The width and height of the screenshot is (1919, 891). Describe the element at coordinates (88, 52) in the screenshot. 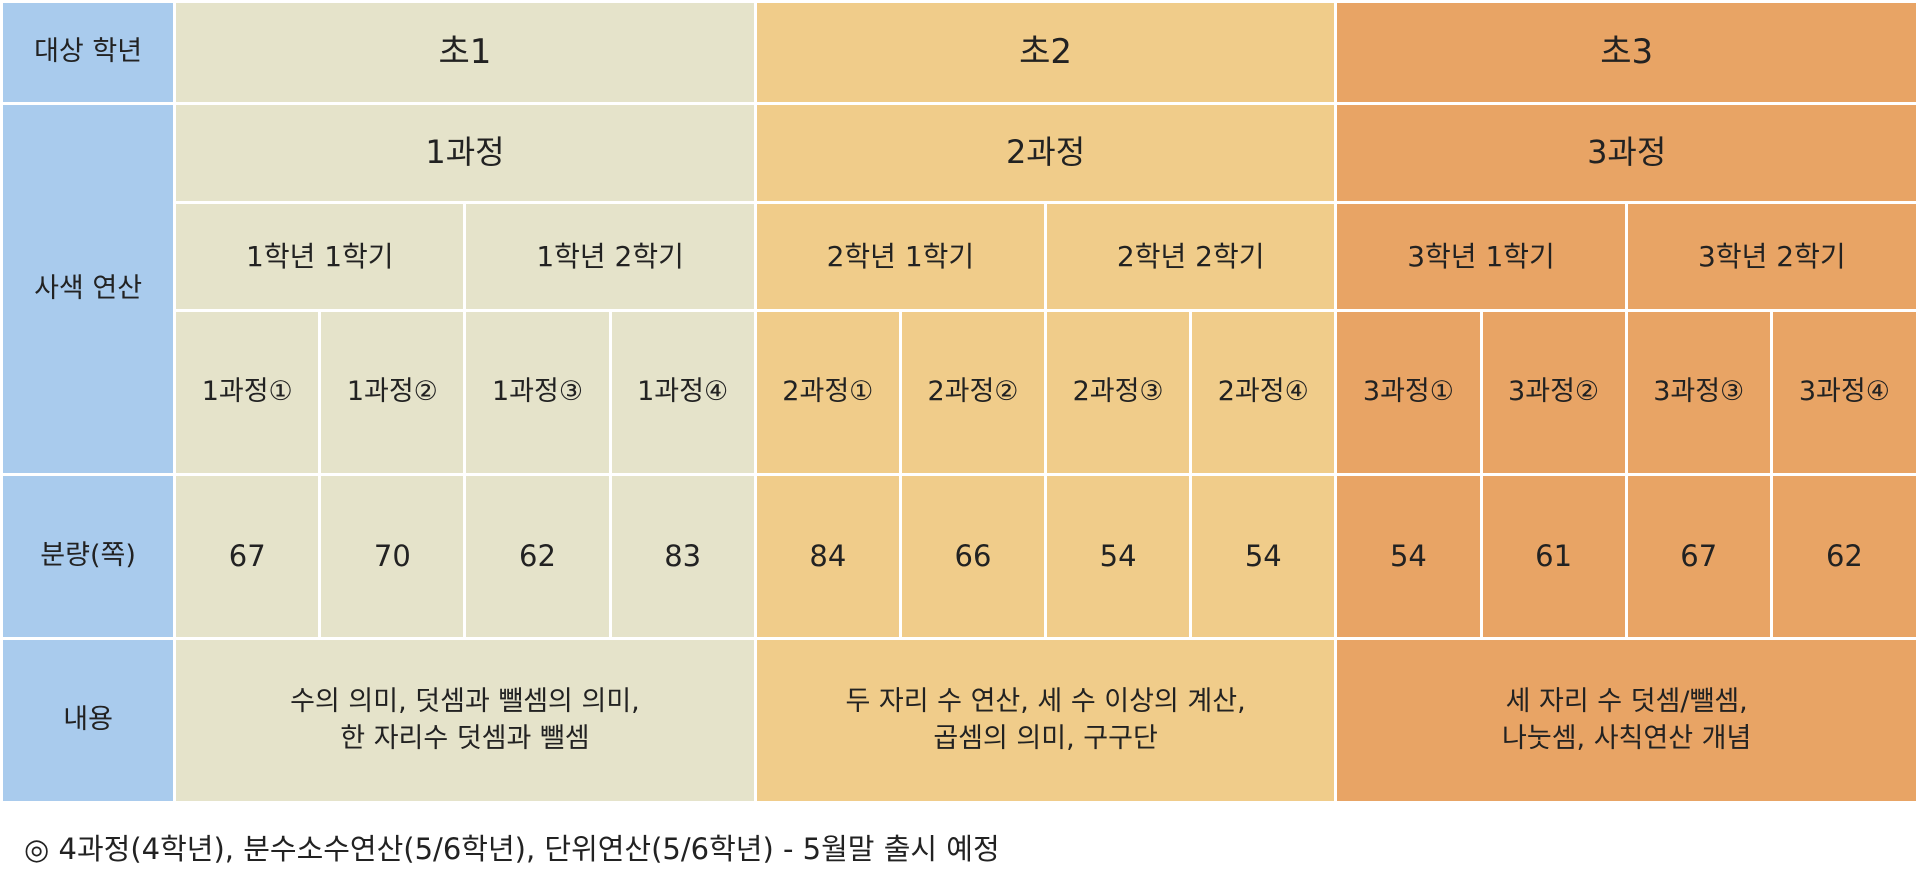

I see `grade-header: 대상 학년` at that location.